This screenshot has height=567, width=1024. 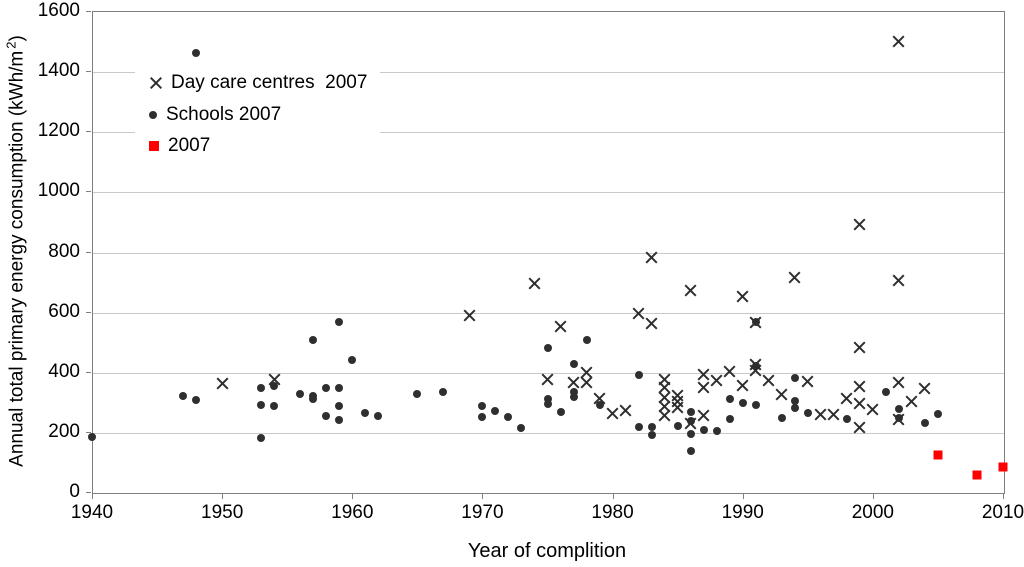 I want to click on legend-label-2007: 2007, so click(x=189, y=145).